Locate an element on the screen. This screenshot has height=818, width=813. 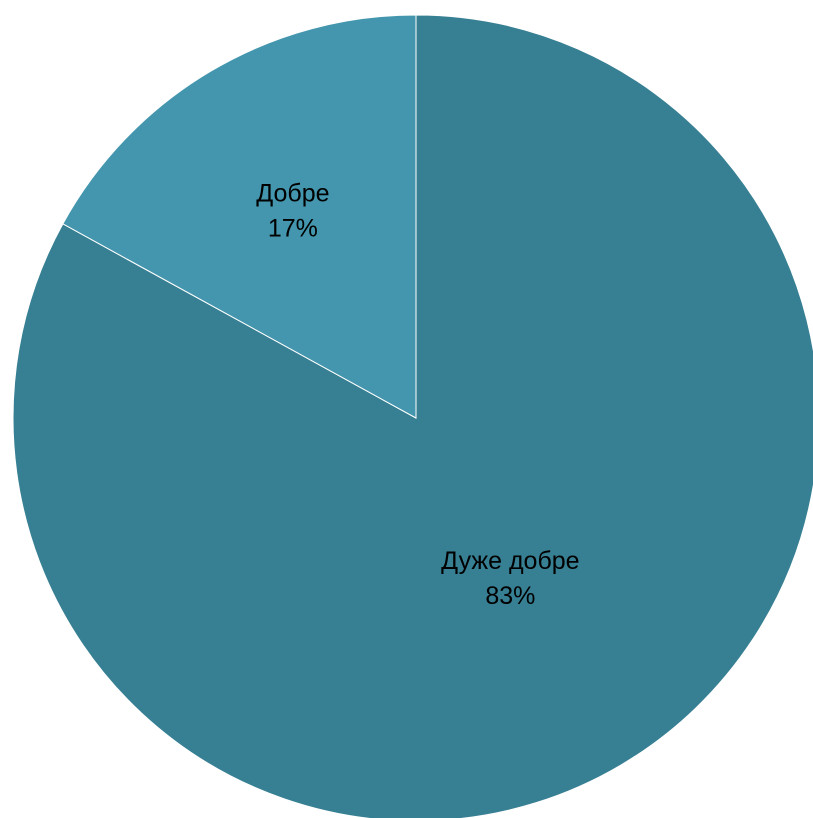
slice-label-percent-1: 17% is located at coordinates (293, 228).